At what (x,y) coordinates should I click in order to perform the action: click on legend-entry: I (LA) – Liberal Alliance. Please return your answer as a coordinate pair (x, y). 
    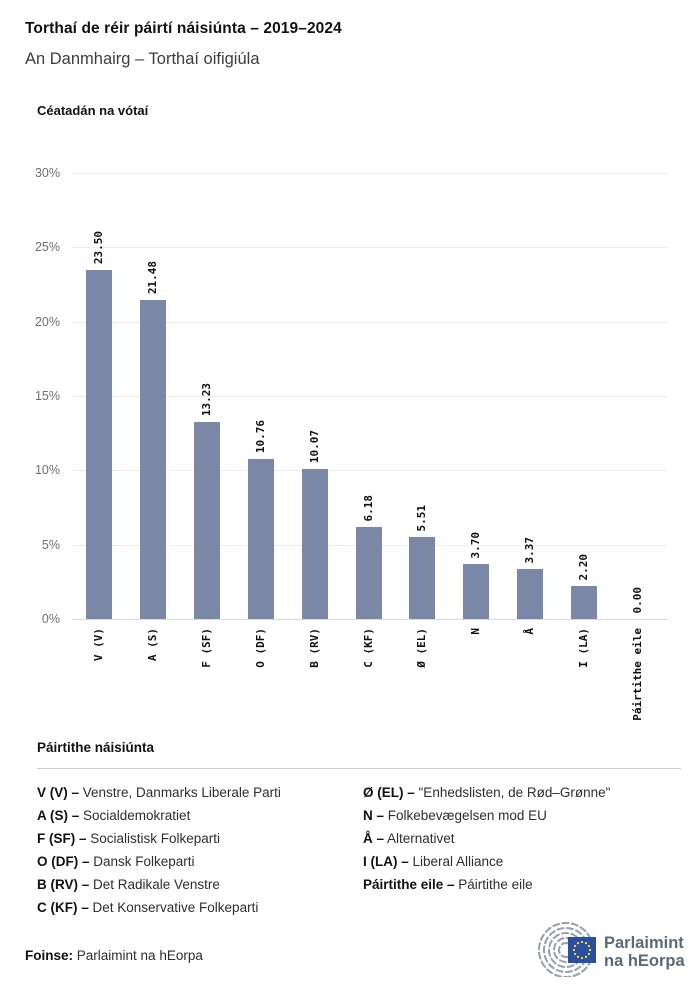
    Looking at the image, I should click on (523, 861).